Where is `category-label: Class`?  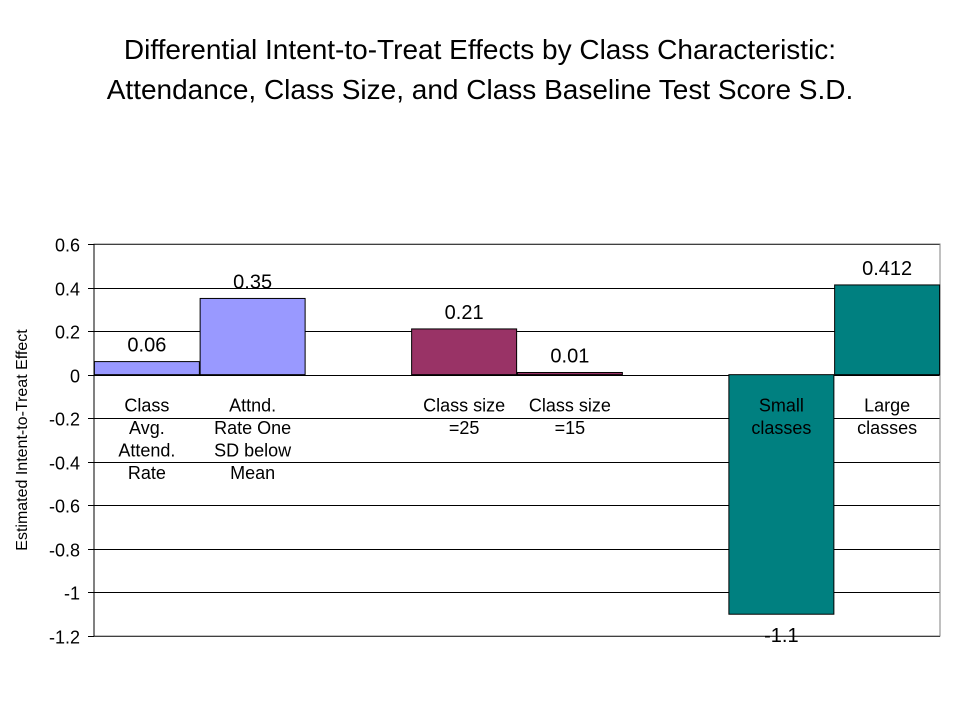
category-label: Class is located at coordinates (146, 406).